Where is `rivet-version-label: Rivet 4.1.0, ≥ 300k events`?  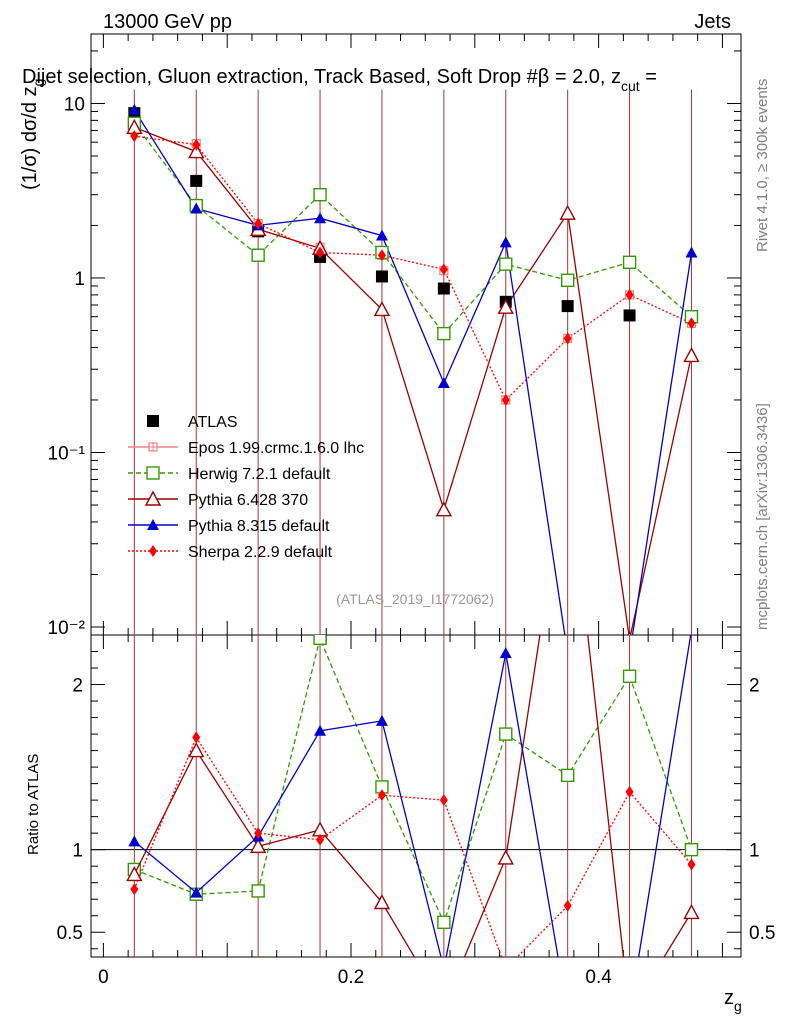 rivet-version-label: Rivet 4.1.0, ≥ 300k events is located at coordinates (762, 165).